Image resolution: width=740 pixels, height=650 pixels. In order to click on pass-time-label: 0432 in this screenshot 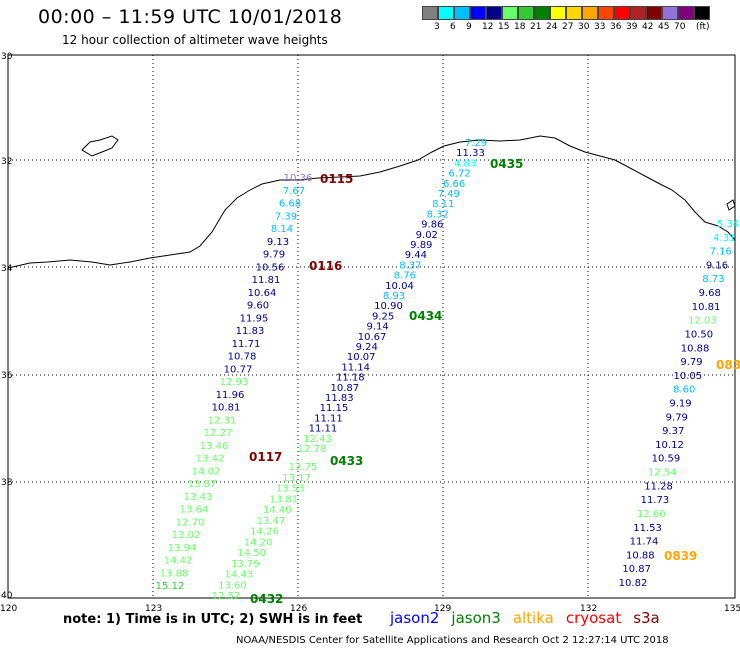, I will do `click(266, 599)`.